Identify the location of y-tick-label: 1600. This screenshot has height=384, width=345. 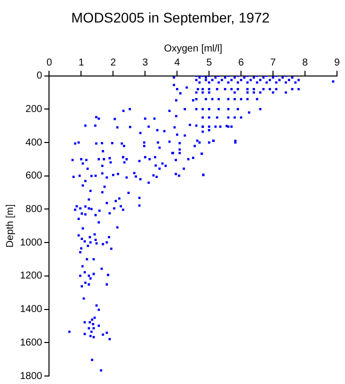
(31, 342).